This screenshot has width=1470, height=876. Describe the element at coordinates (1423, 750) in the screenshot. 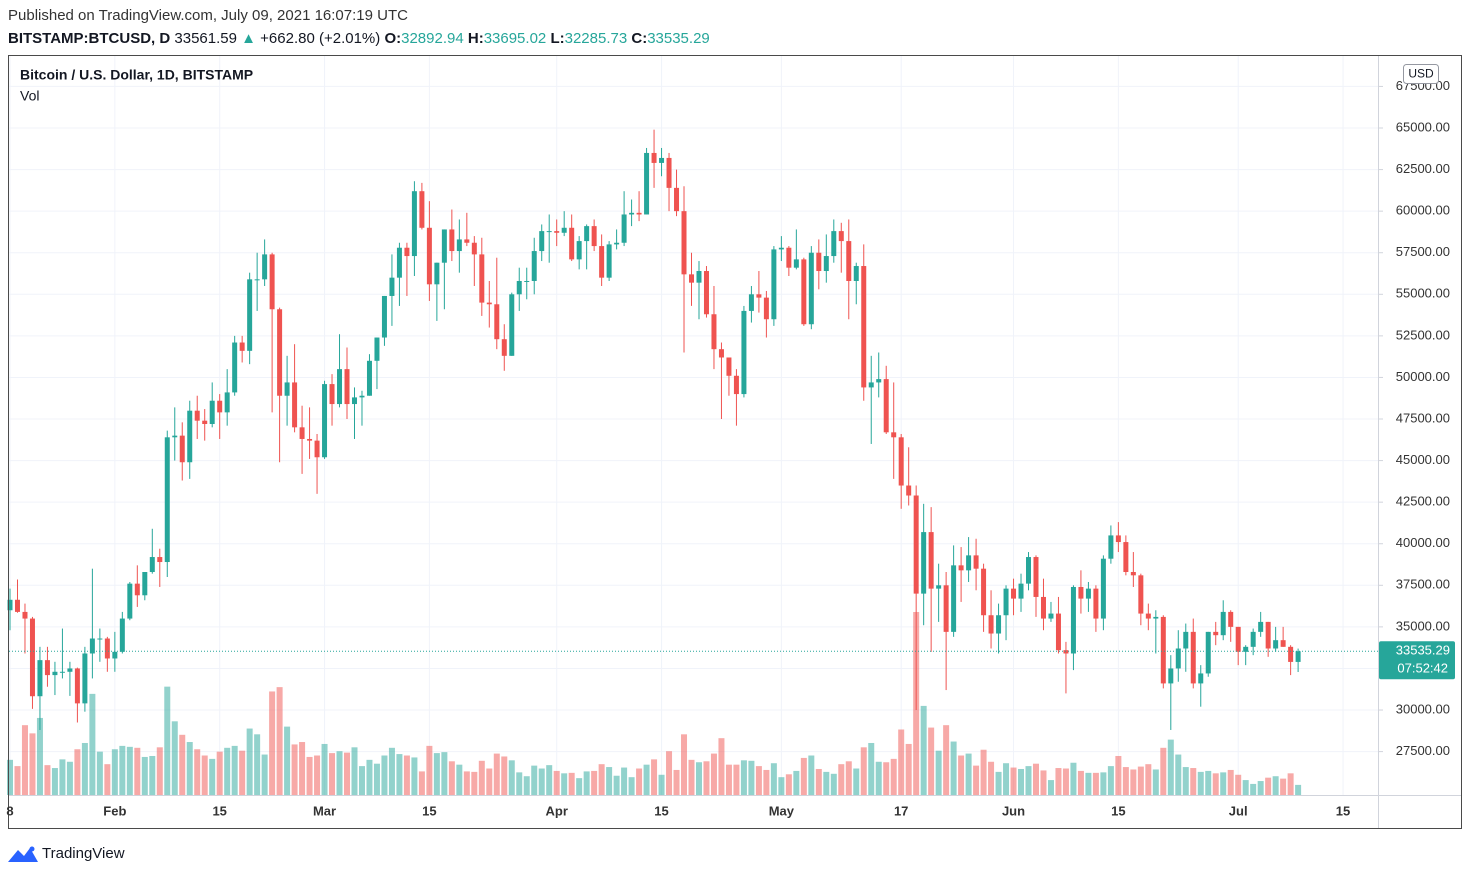

I see `y-tick-label: 27500.00` at that location.